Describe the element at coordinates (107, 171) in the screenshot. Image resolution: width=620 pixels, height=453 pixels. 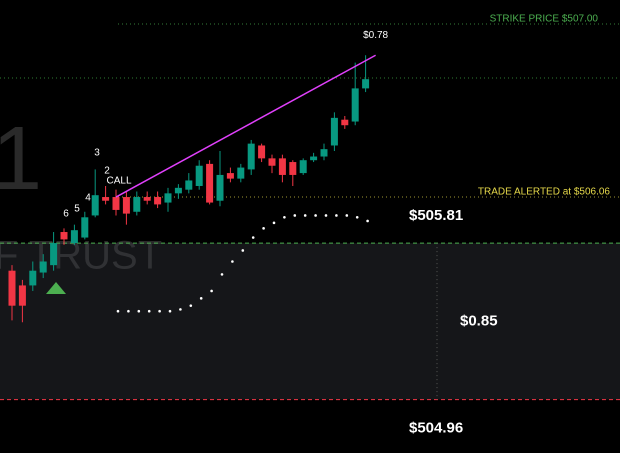
I see `annotation: 2` at that location.